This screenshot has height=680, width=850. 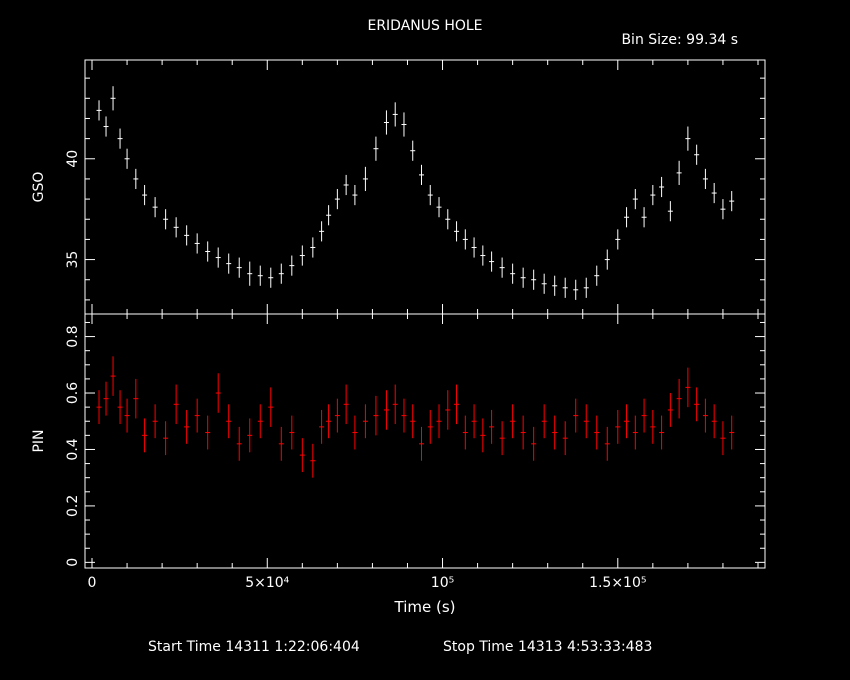 What do you see at coordinates (73, 562) in the screenshot?
I see `y-tick-label: 0` at bounding box center [73, 562].